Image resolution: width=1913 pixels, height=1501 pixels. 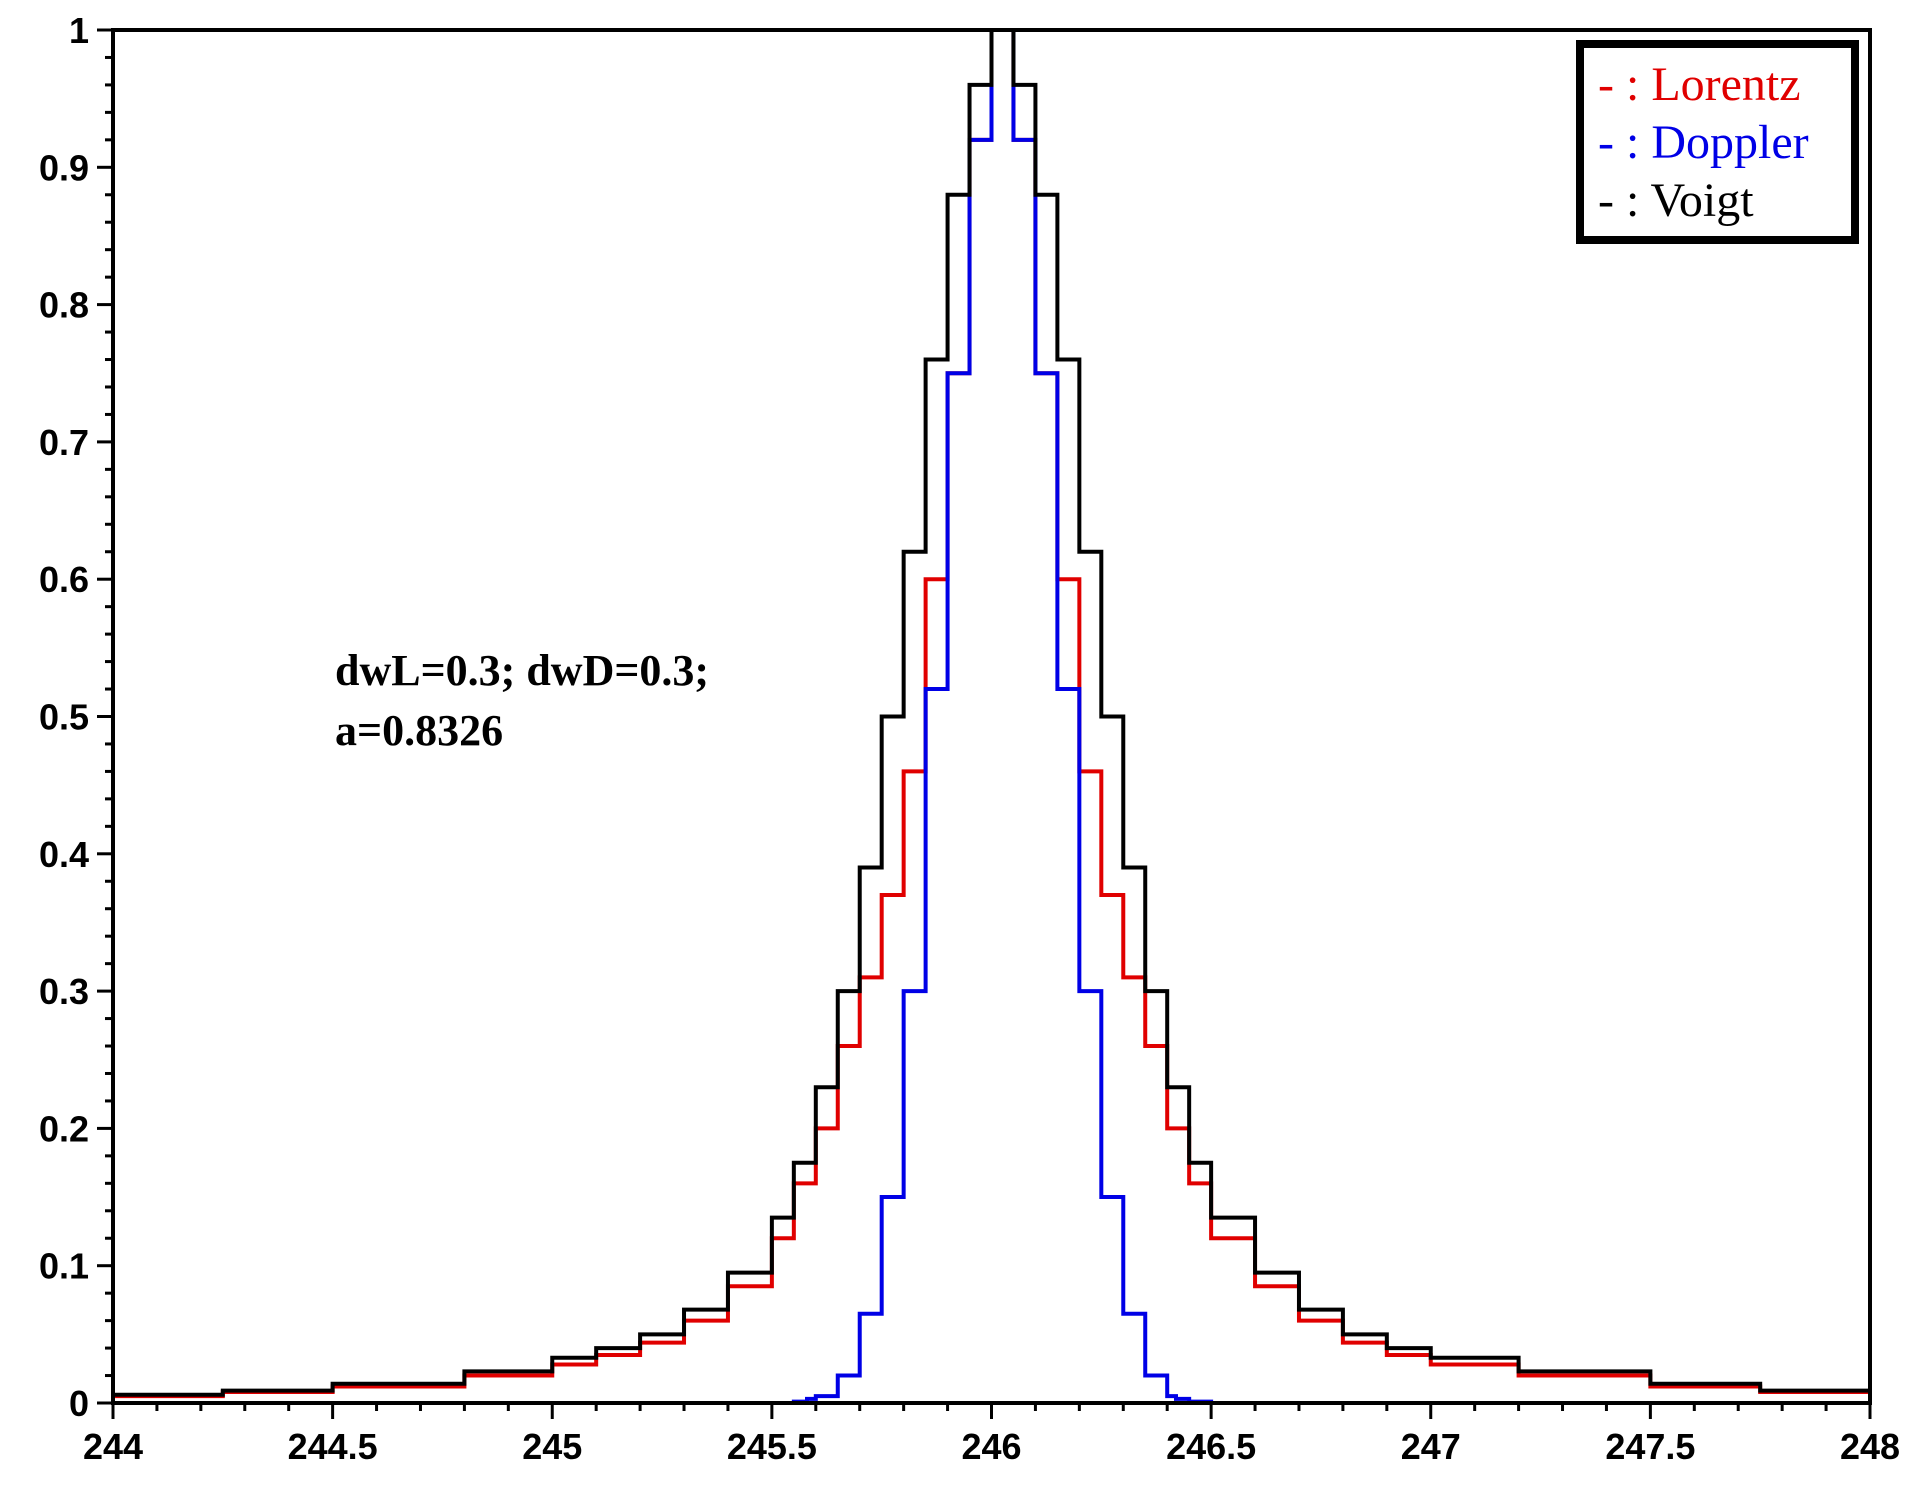 What do you see at coordinates (64, 305) in the screenshot?
I see `y-tick-label: 0.8` at bounding box center [64, 305].